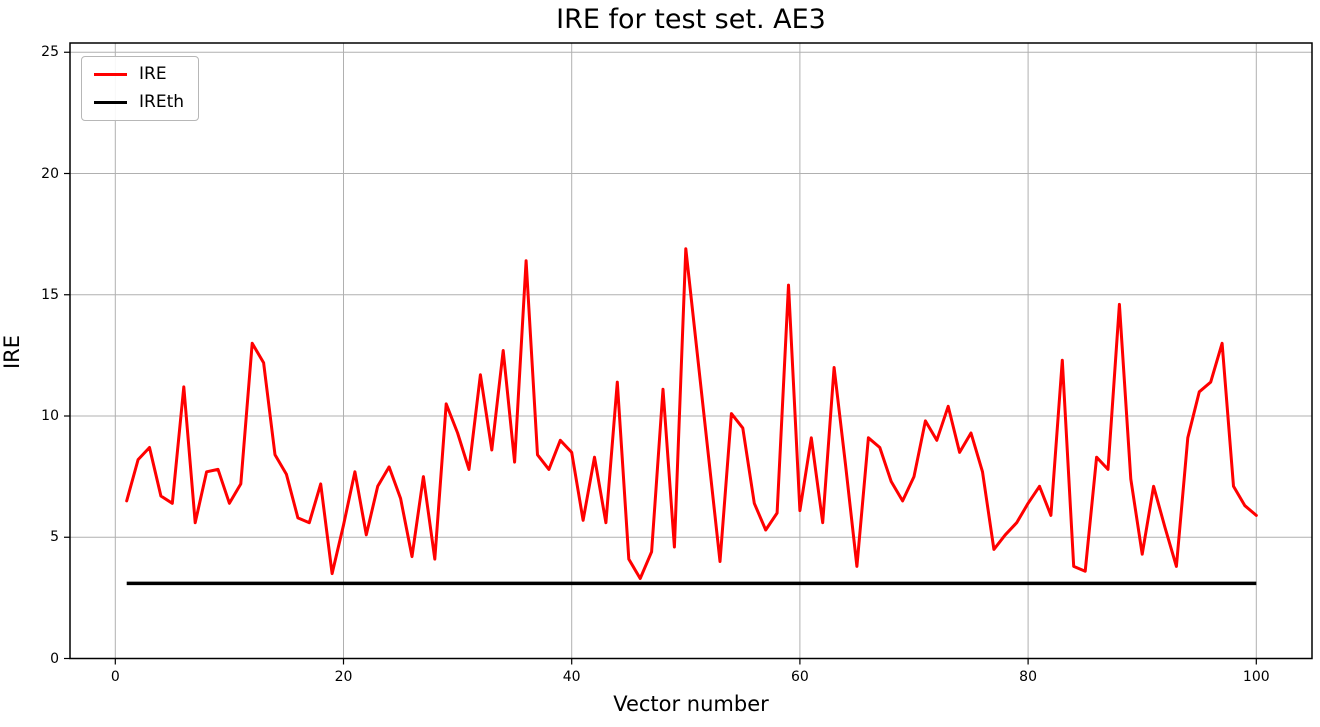 The image size is (1320, 727). I want to click on x-tick-label: 60, so click(799, 676).